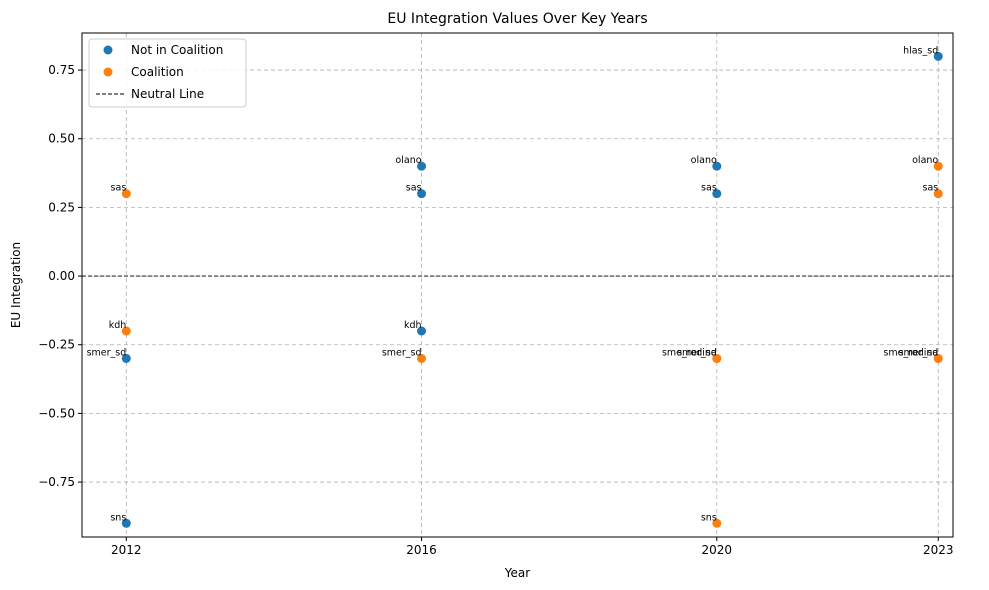 The image size is (989, 590). Describe the element at coordinates (157, 72) in the screenshot. I see `legend-label: Coalition` at that location.